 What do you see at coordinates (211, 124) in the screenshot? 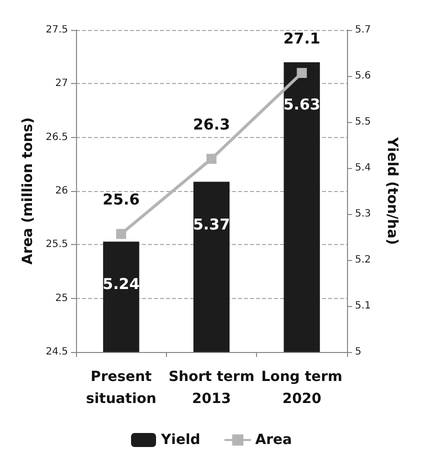
I see `data-label: 26.3` at bounding box center [211, 124].